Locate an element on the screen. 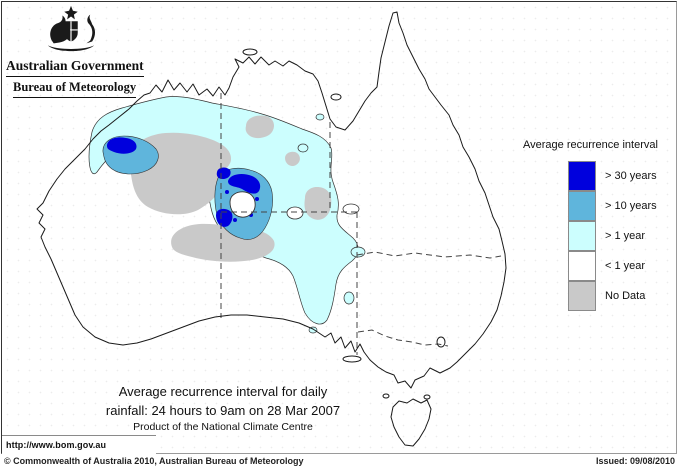 The image size is (680, 467). issued-date: Issued: 09/08/2010 is located at coordinates (635, 460).